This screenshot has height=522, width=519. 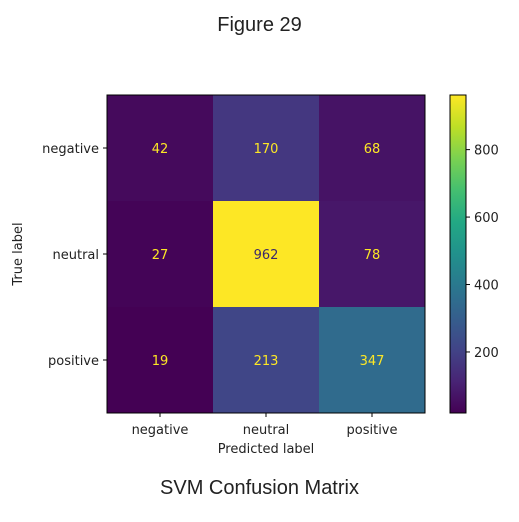 What do you see at coordinates (160, 430) in the screenshot?
I see `x-tick-label: negative` at bounding box center [160, 430].